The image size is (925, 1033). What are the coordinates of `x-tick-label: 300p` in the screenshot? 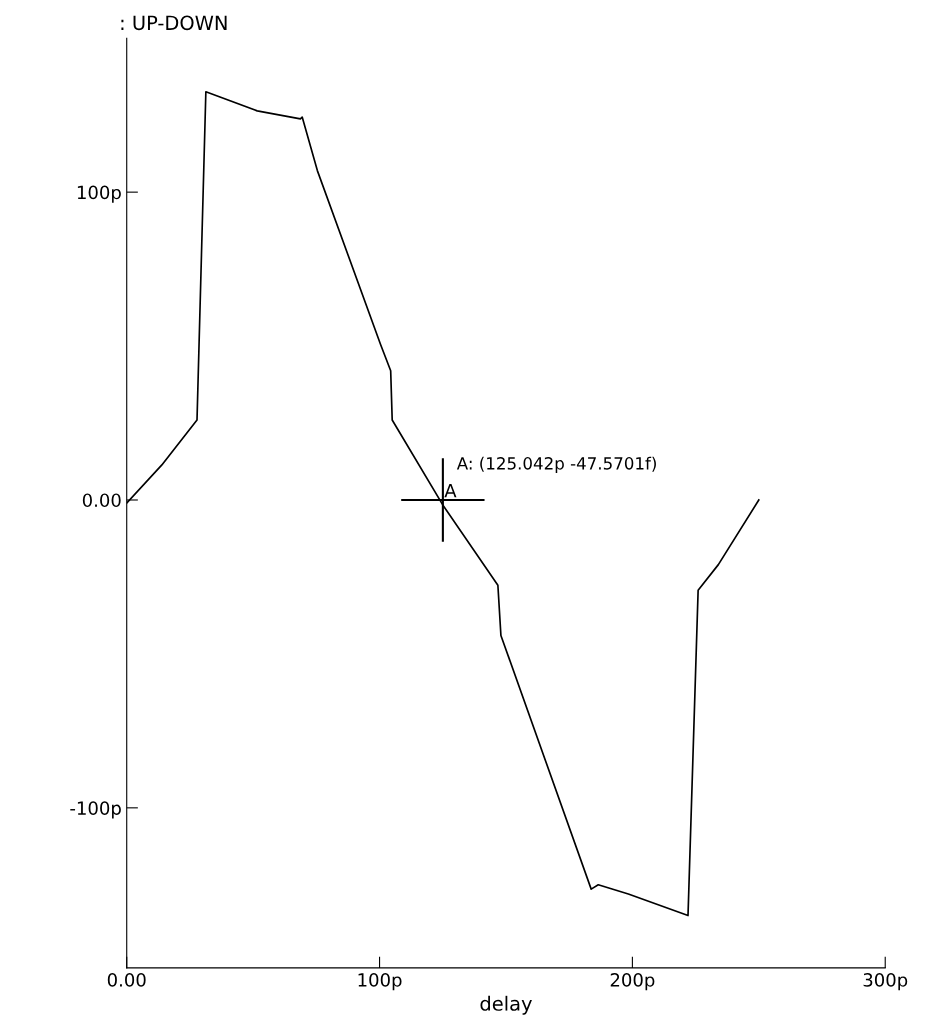 It's located at (885, 982).